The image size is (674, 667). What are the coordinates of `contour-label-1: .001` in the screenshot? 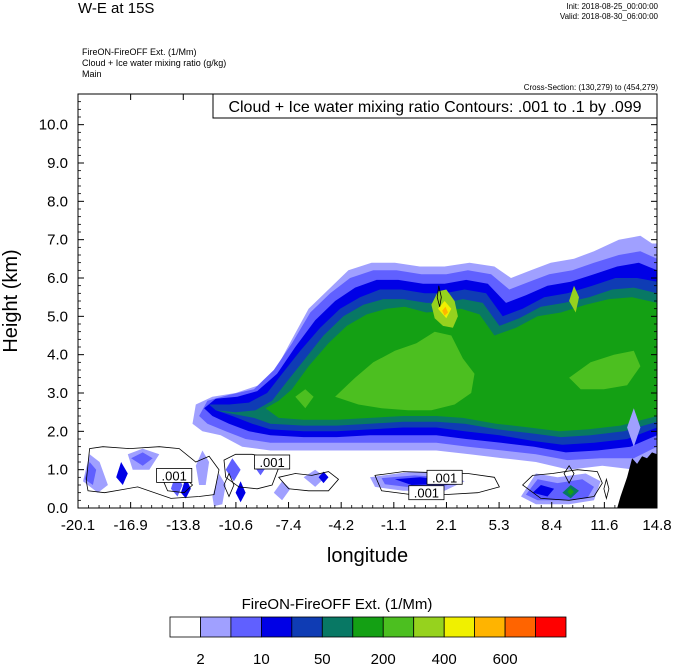 It's located at (272, 462).